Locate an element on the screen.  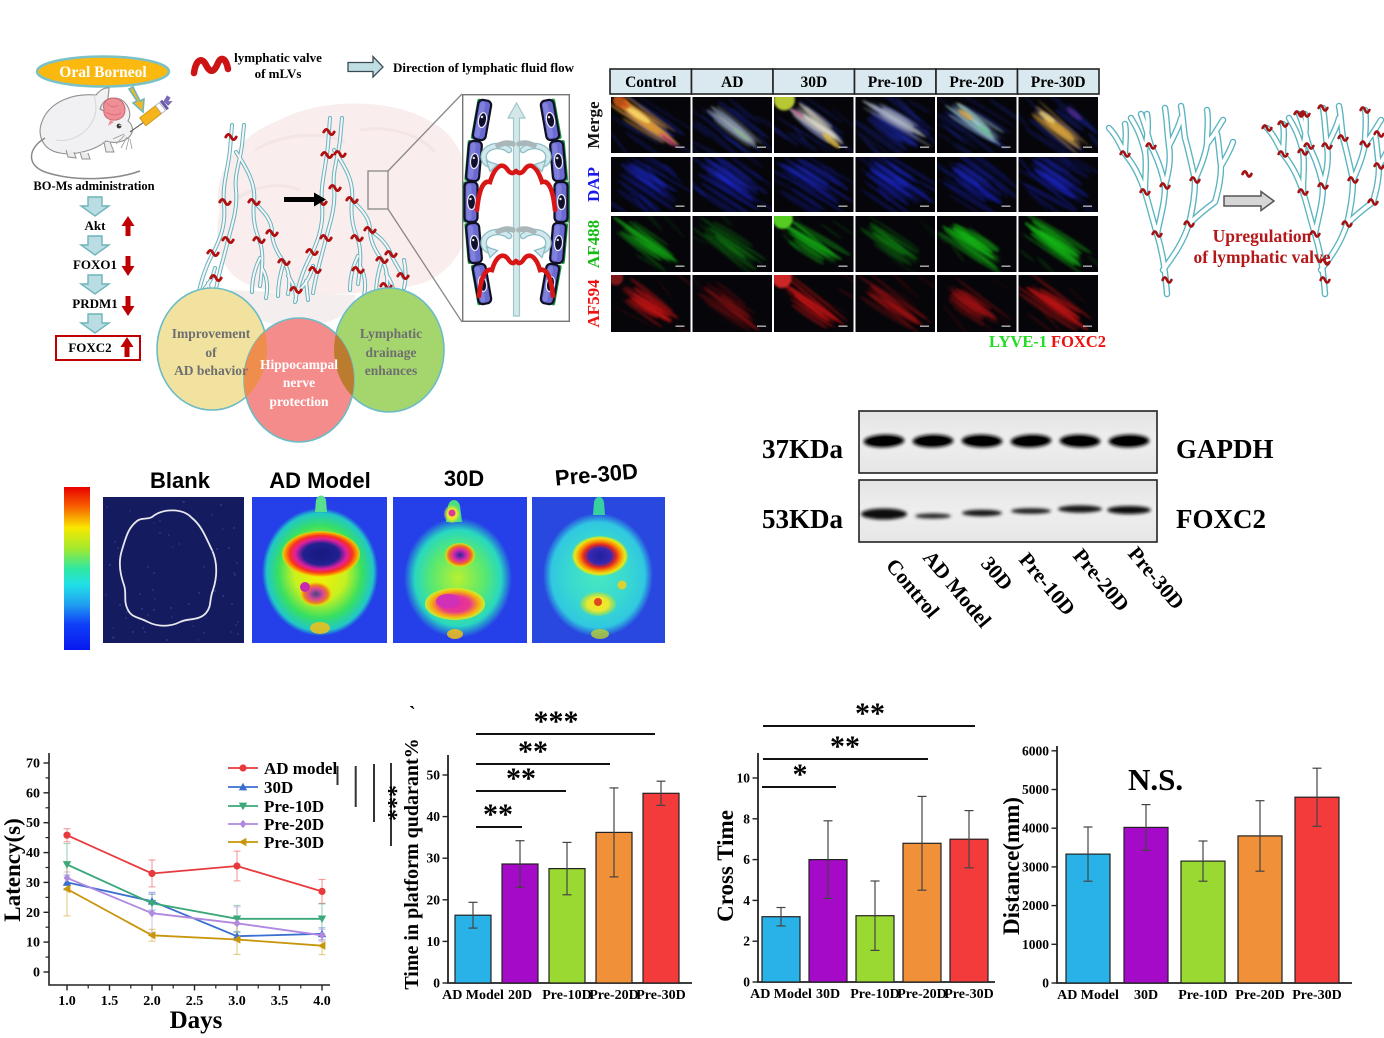
svg-text: 20D is located at coordinates (520, 995).